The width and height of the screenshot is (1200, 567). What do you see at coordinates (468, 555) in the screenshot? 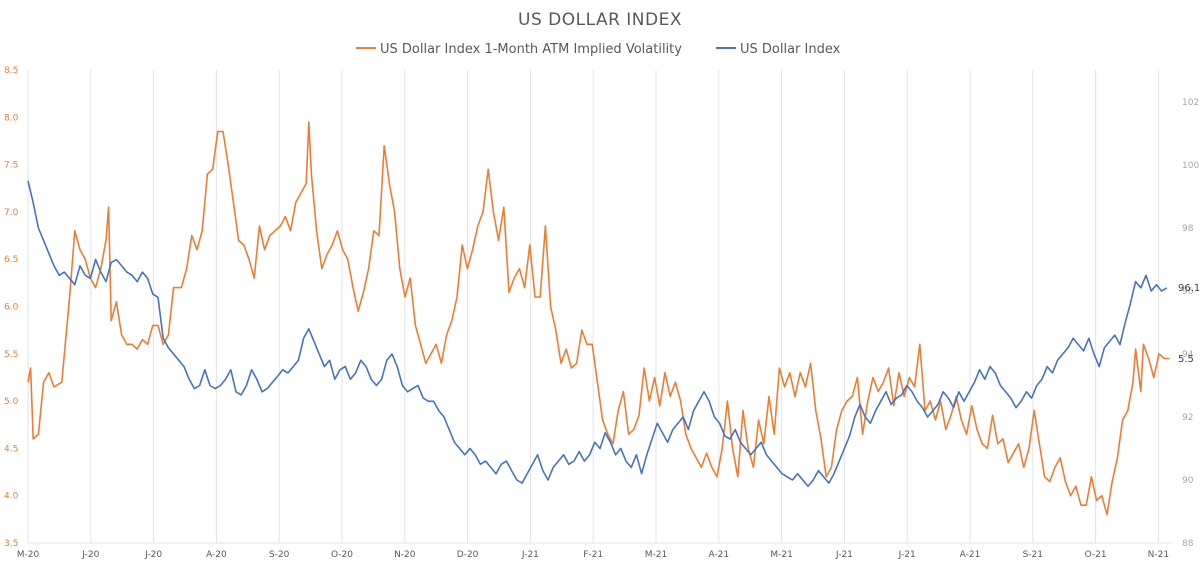
I see `x-tick-label: D-20` at bounding box center [468, 555].